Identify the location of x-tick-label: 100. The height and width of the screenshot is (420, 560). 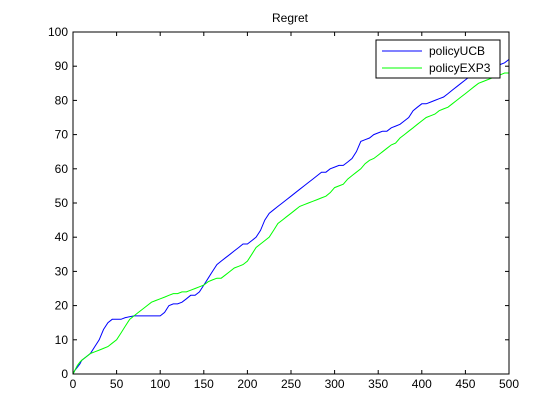
(160, 384).